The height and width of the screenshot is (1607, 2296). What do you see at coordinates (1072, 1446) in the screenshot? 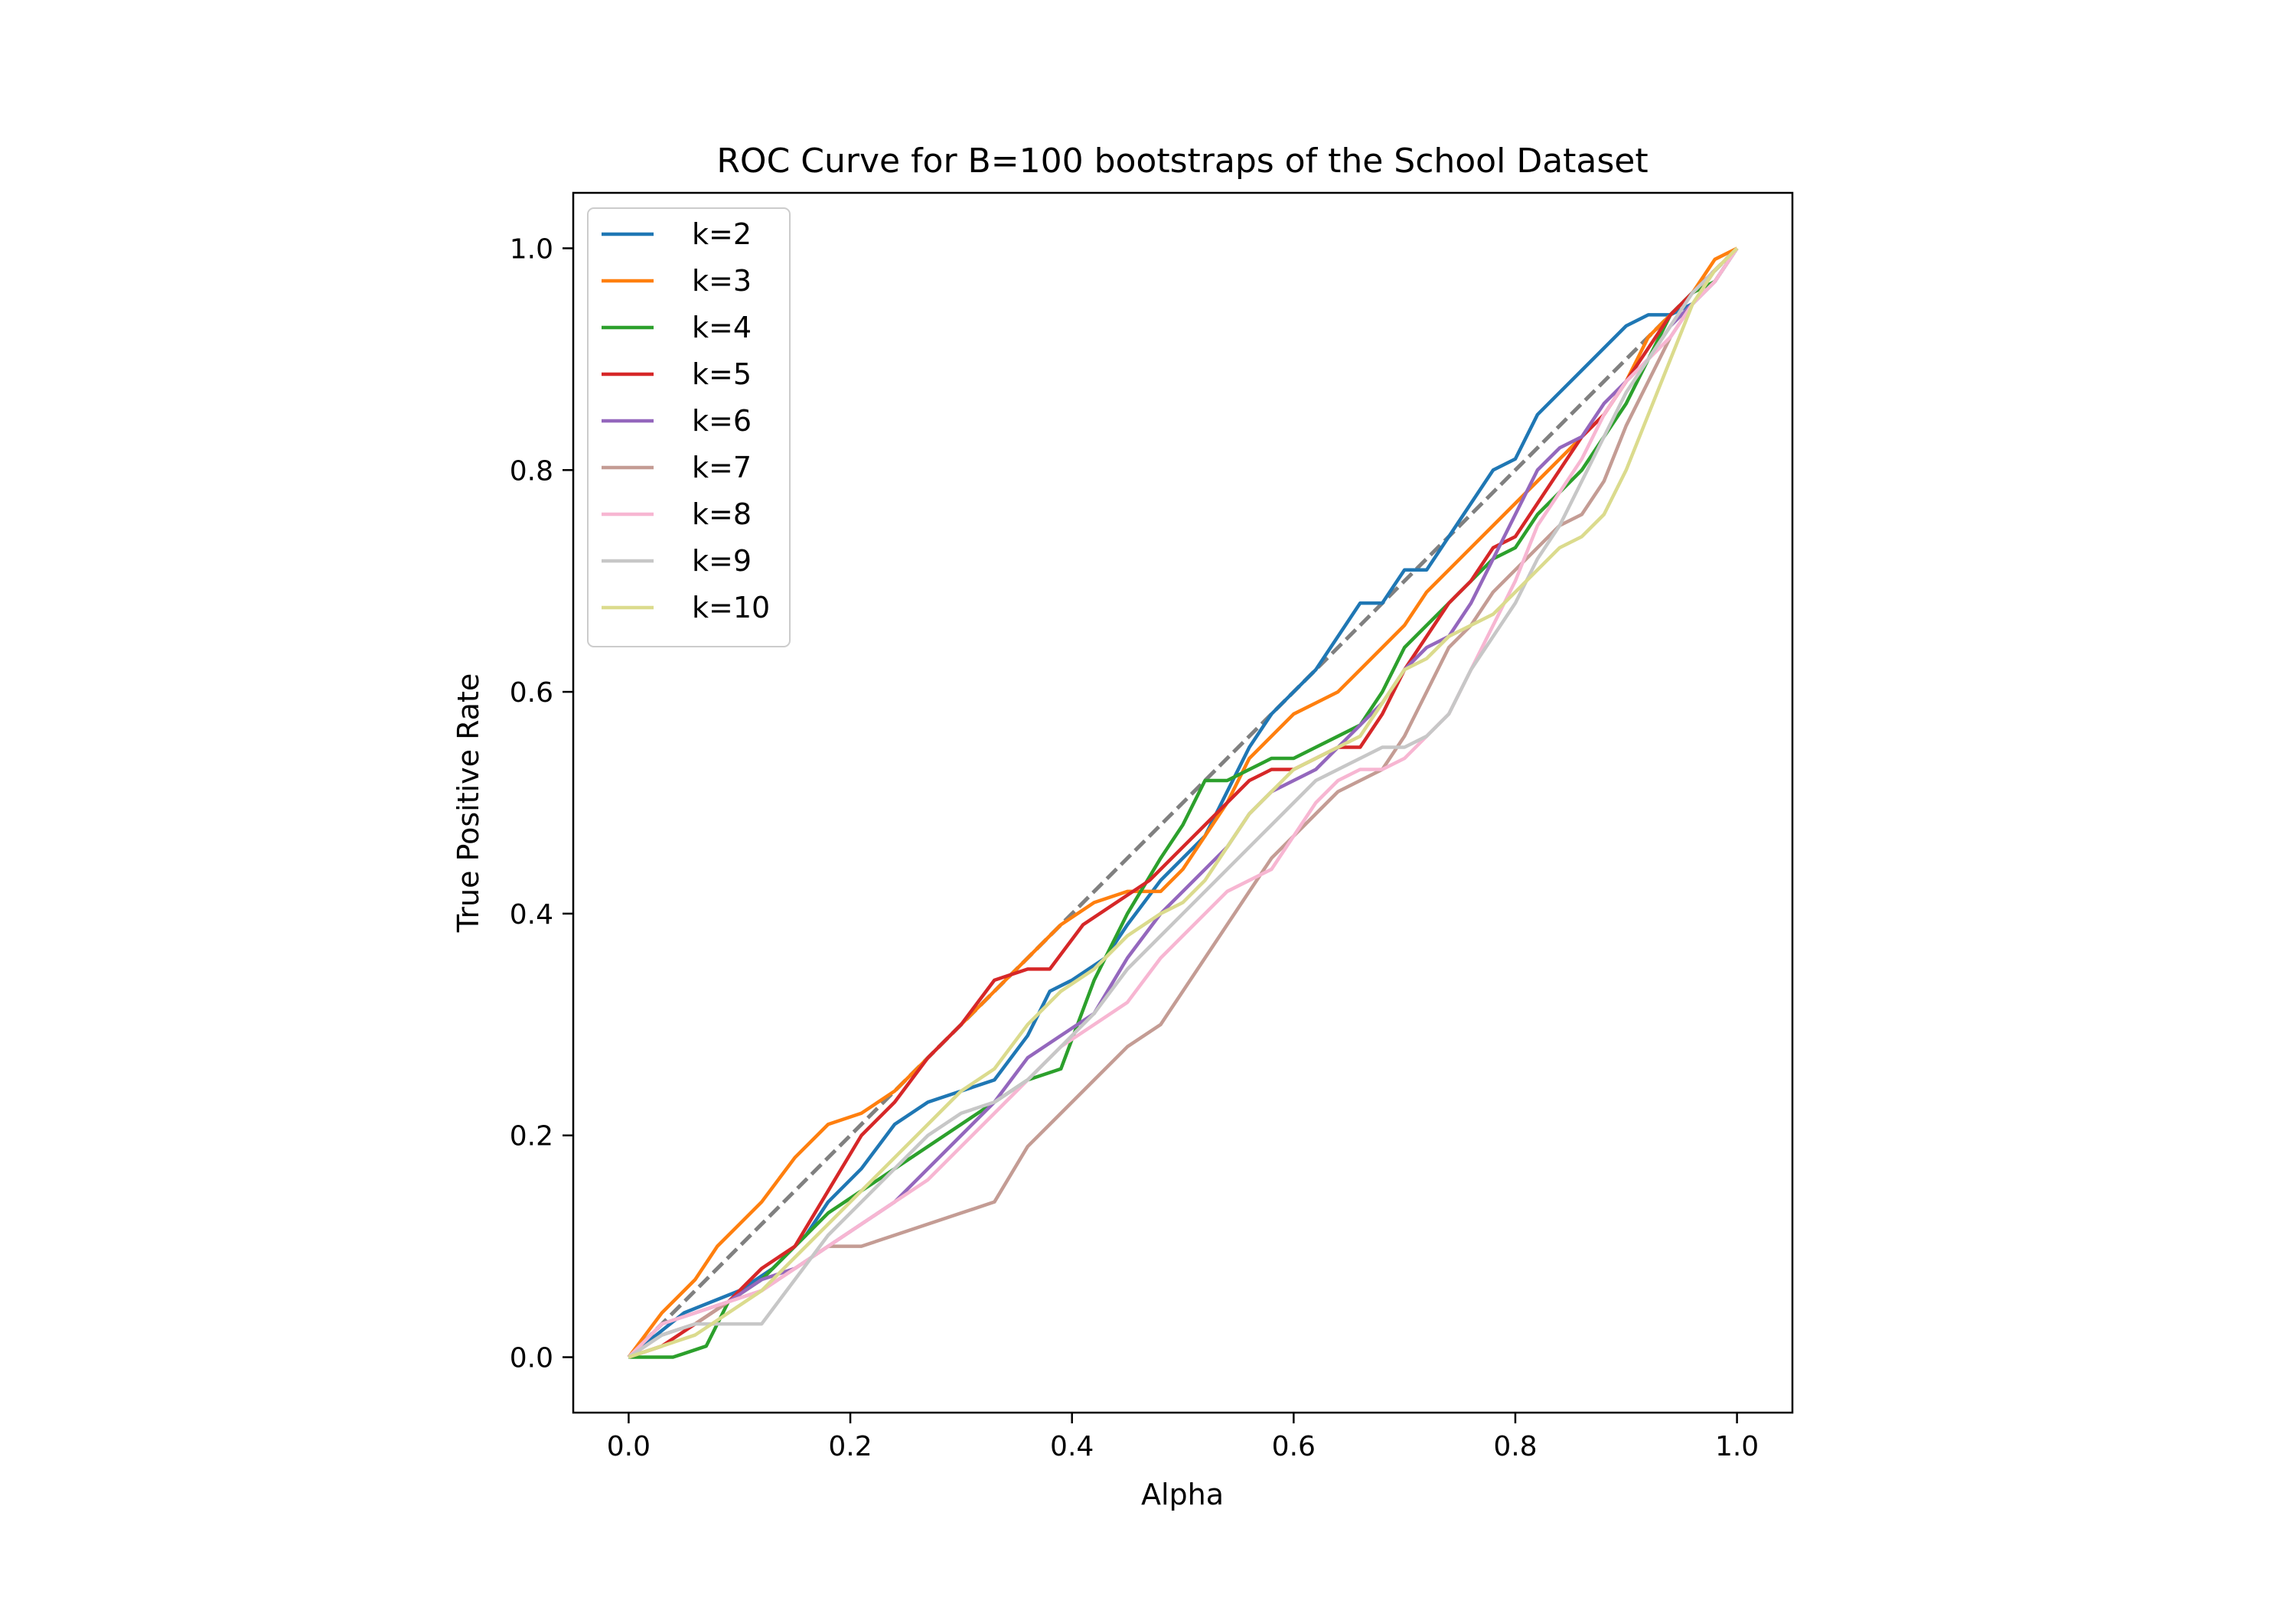
I see `x-tick-label: 0.4` at bounding box center [1072, 1446].